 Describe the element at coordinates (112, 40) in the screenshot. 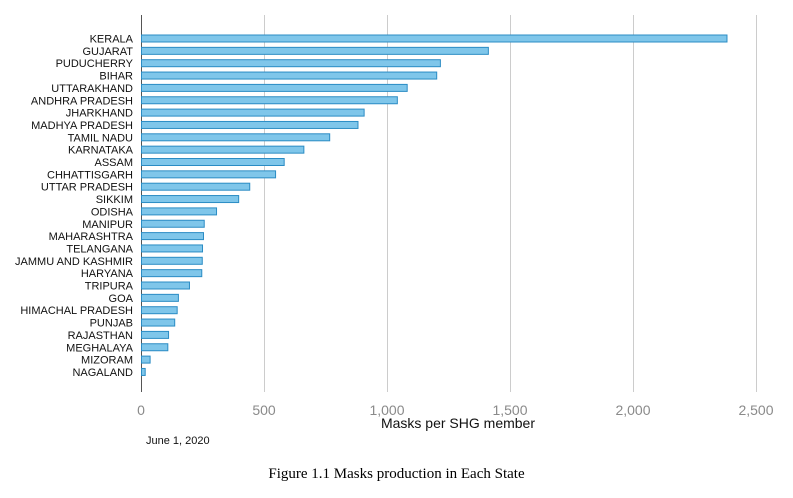

I see `category-label: KERALA` at that location.